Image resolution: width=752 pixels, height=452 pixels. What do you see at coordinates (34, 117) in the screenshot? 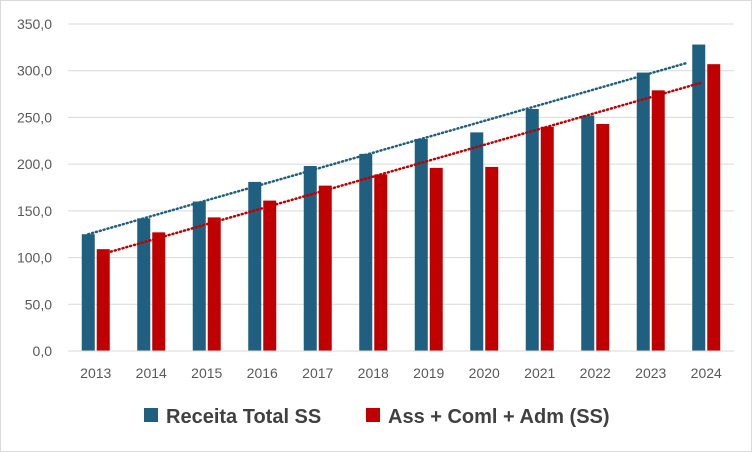
I see `y-tick-label: 250,0` at bounding box center [34, 117].